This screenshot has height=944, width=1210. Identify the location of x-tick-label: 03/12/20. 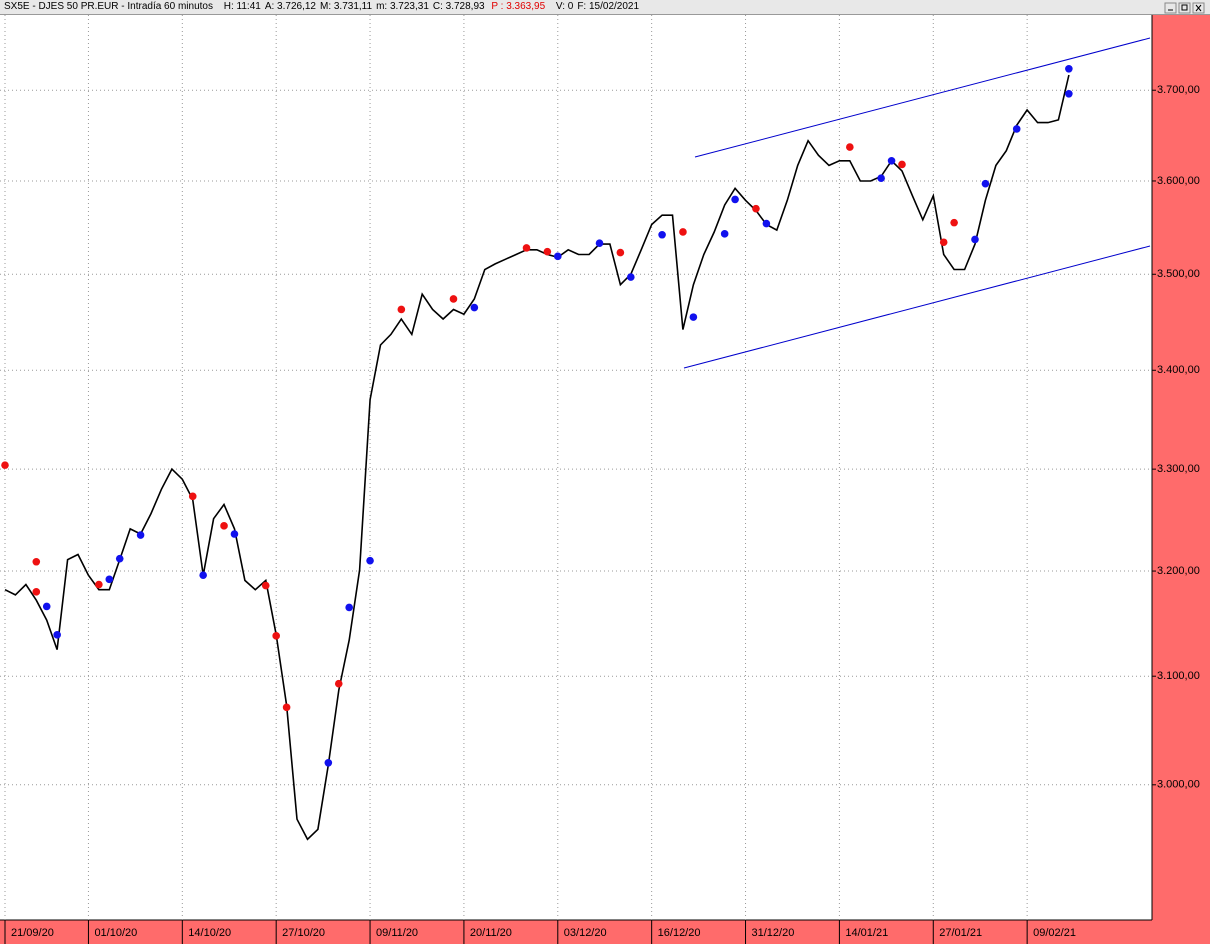
(585, 933).